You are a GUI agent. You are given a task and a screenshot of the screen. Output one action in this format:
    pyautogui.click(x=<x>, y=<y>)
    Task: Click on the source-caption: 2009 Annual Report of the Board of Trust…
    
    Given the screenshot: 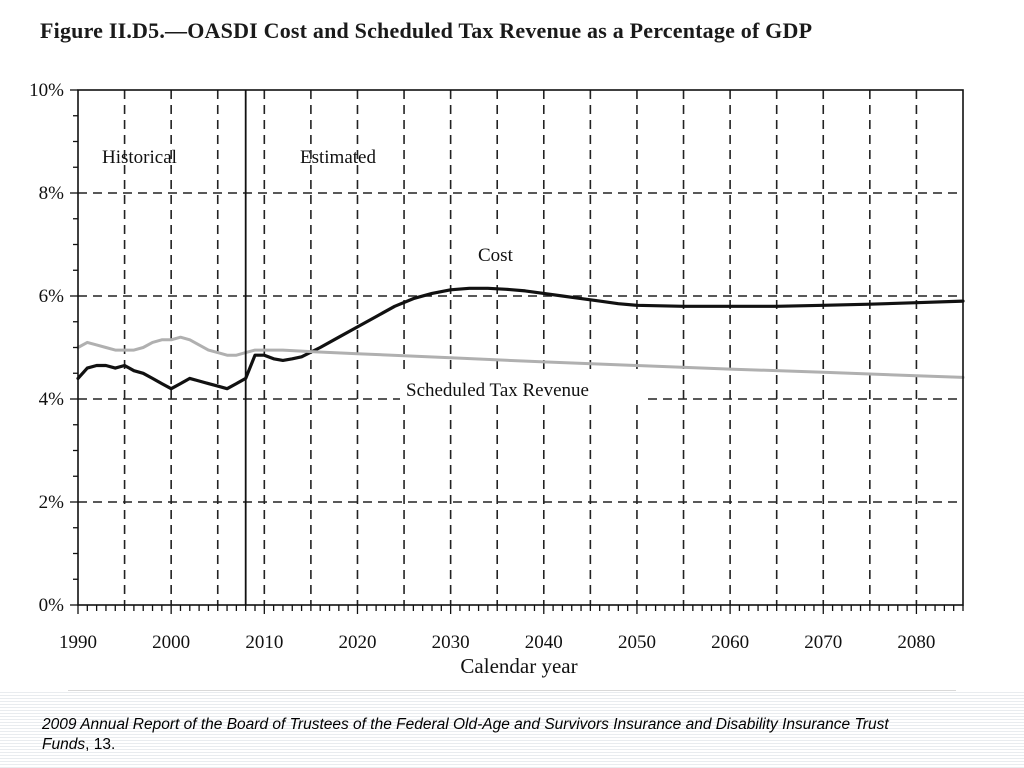 What is the action you would take?
    pyautogui.click(x=472, y=735)
    